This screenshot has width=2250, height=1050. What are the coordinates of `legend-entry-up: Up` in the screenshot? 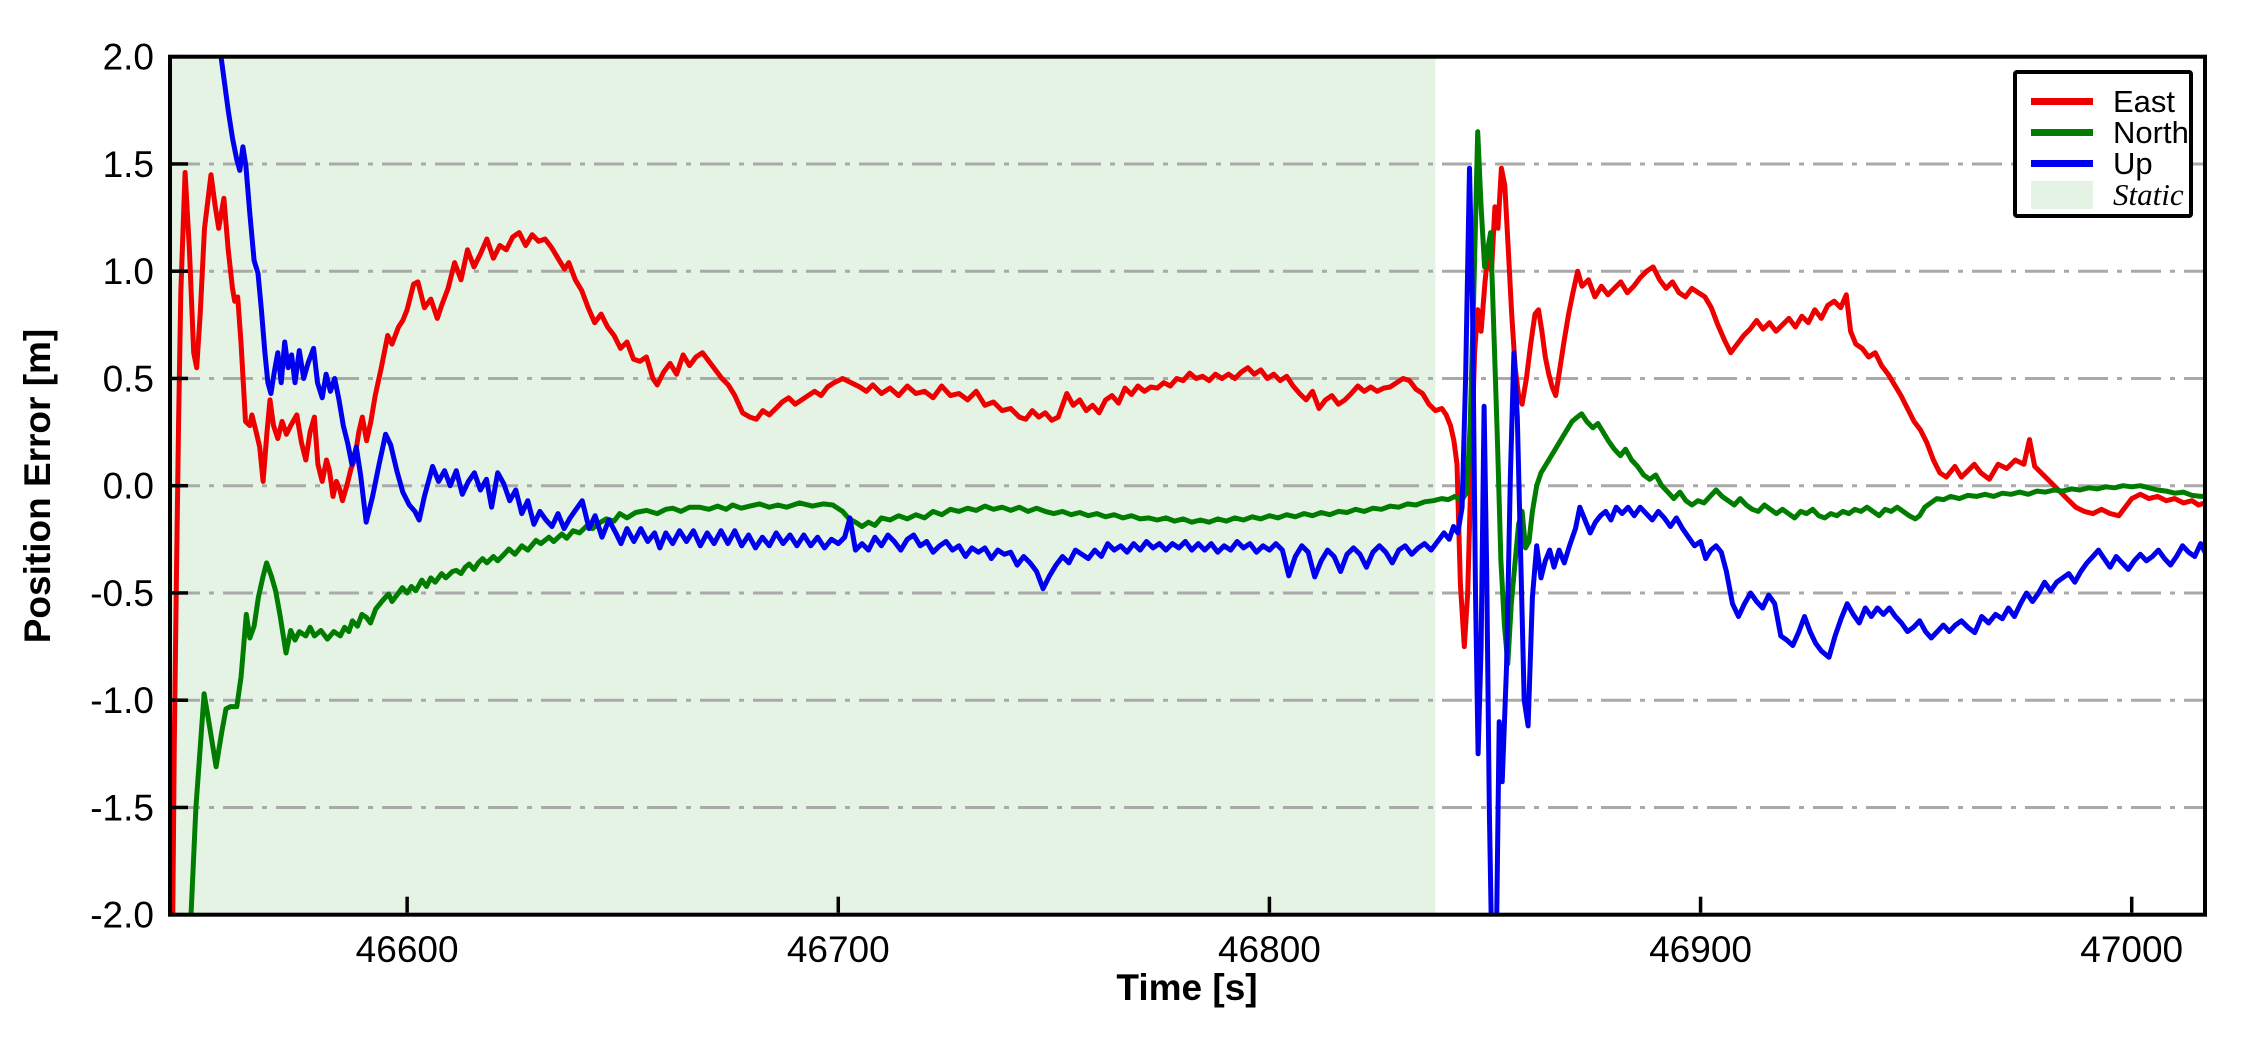 It's located at (2103, 163).